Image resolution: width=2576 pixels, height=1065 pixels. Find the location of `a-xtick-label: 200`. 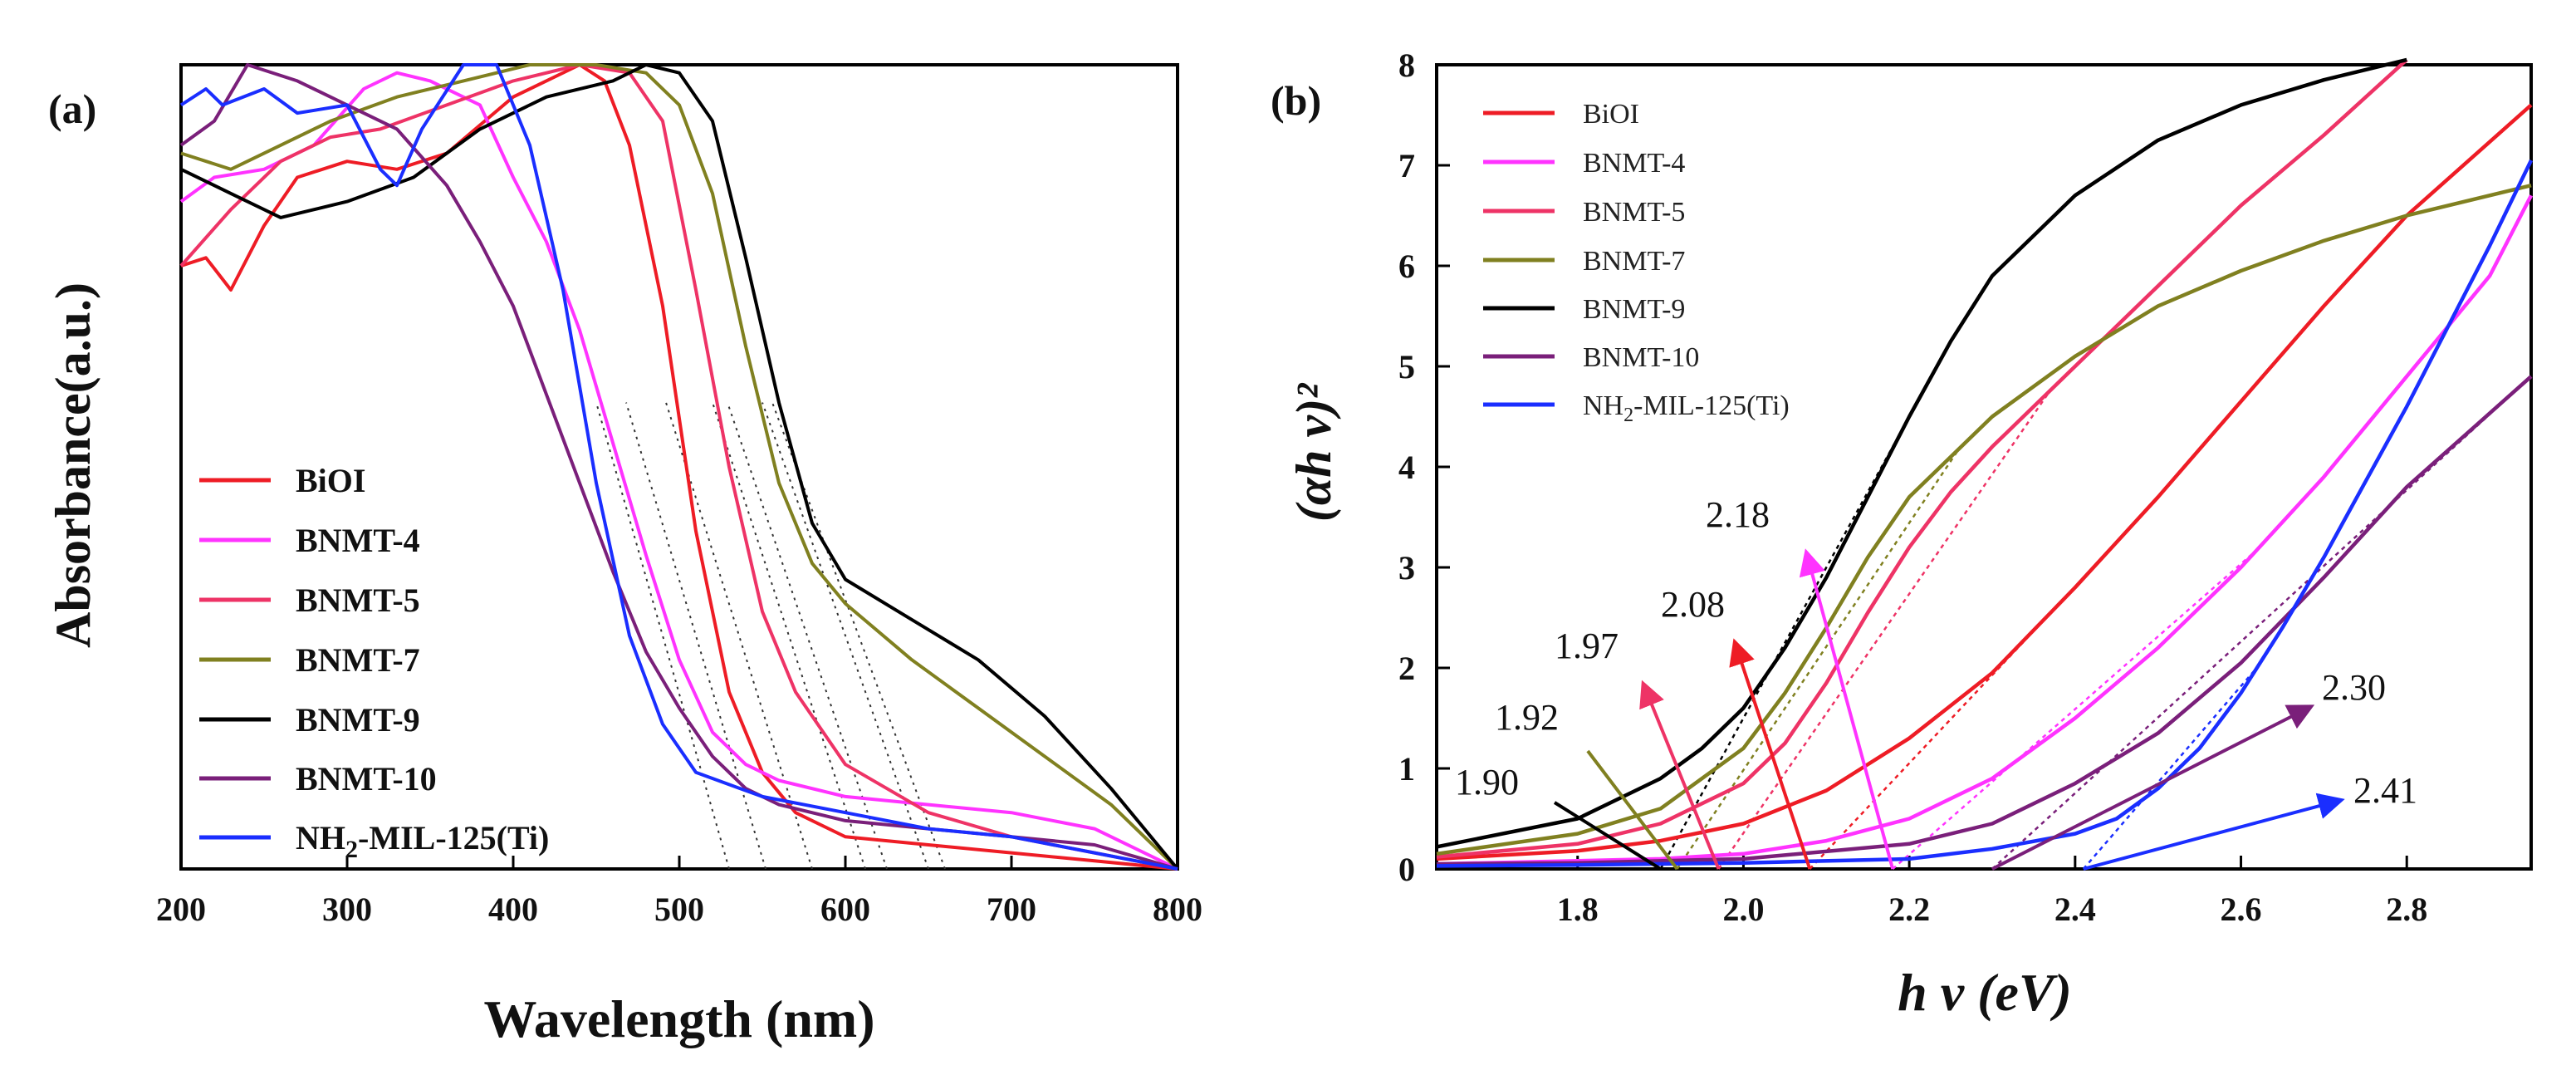

a-xtick-label: 200 is located at coordinates (181, 910).